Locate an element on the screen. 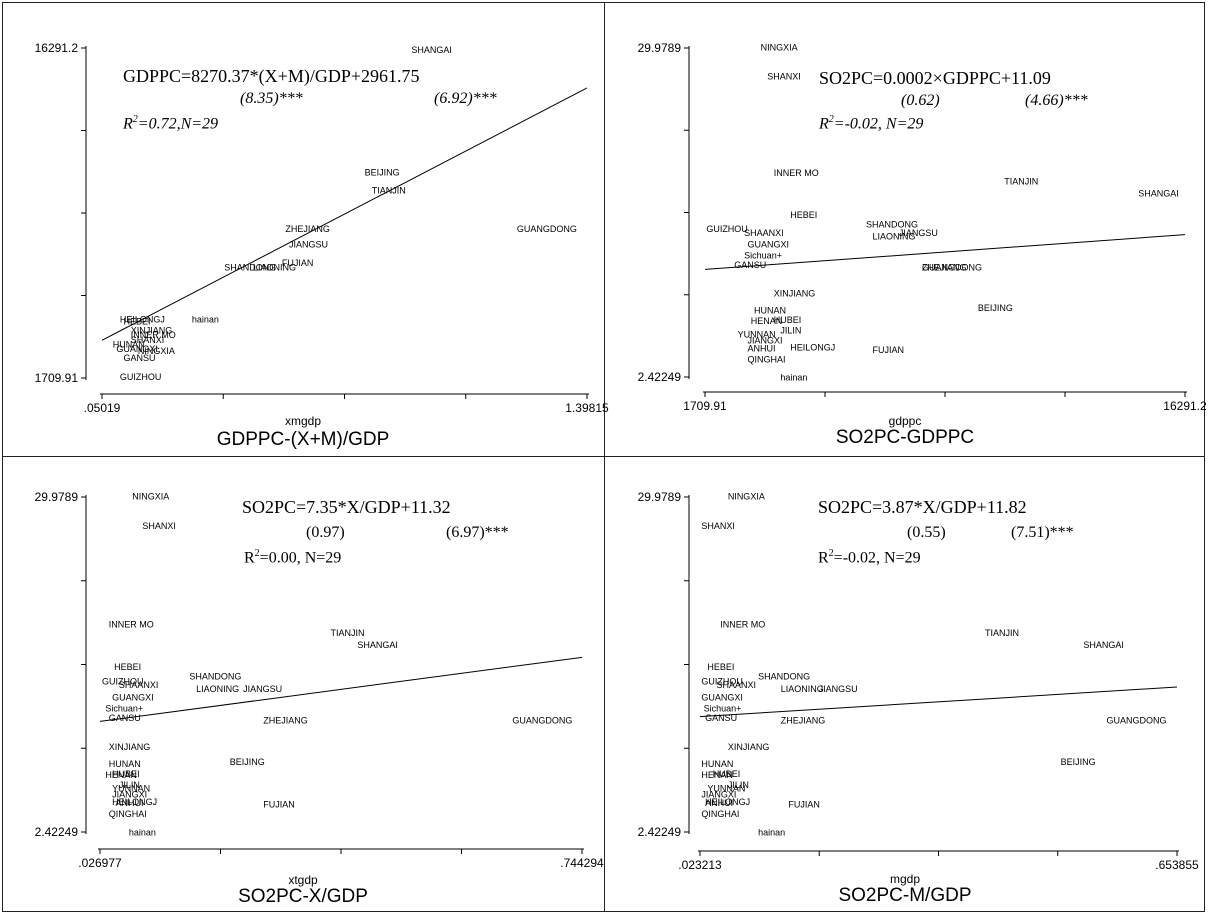 Image resolution: width=1208 pixels, height=915 pixels. point-label: YUNNAN is located at coordinates (131, 789).